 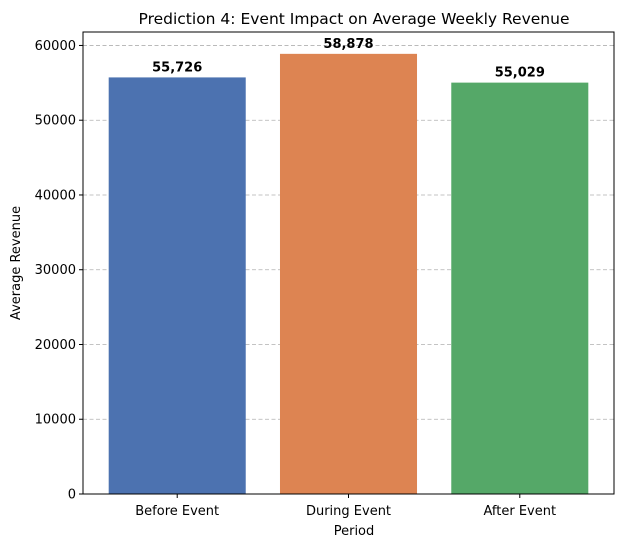 I want to click on y-tick-label: 0, so click(x=72, y=495).